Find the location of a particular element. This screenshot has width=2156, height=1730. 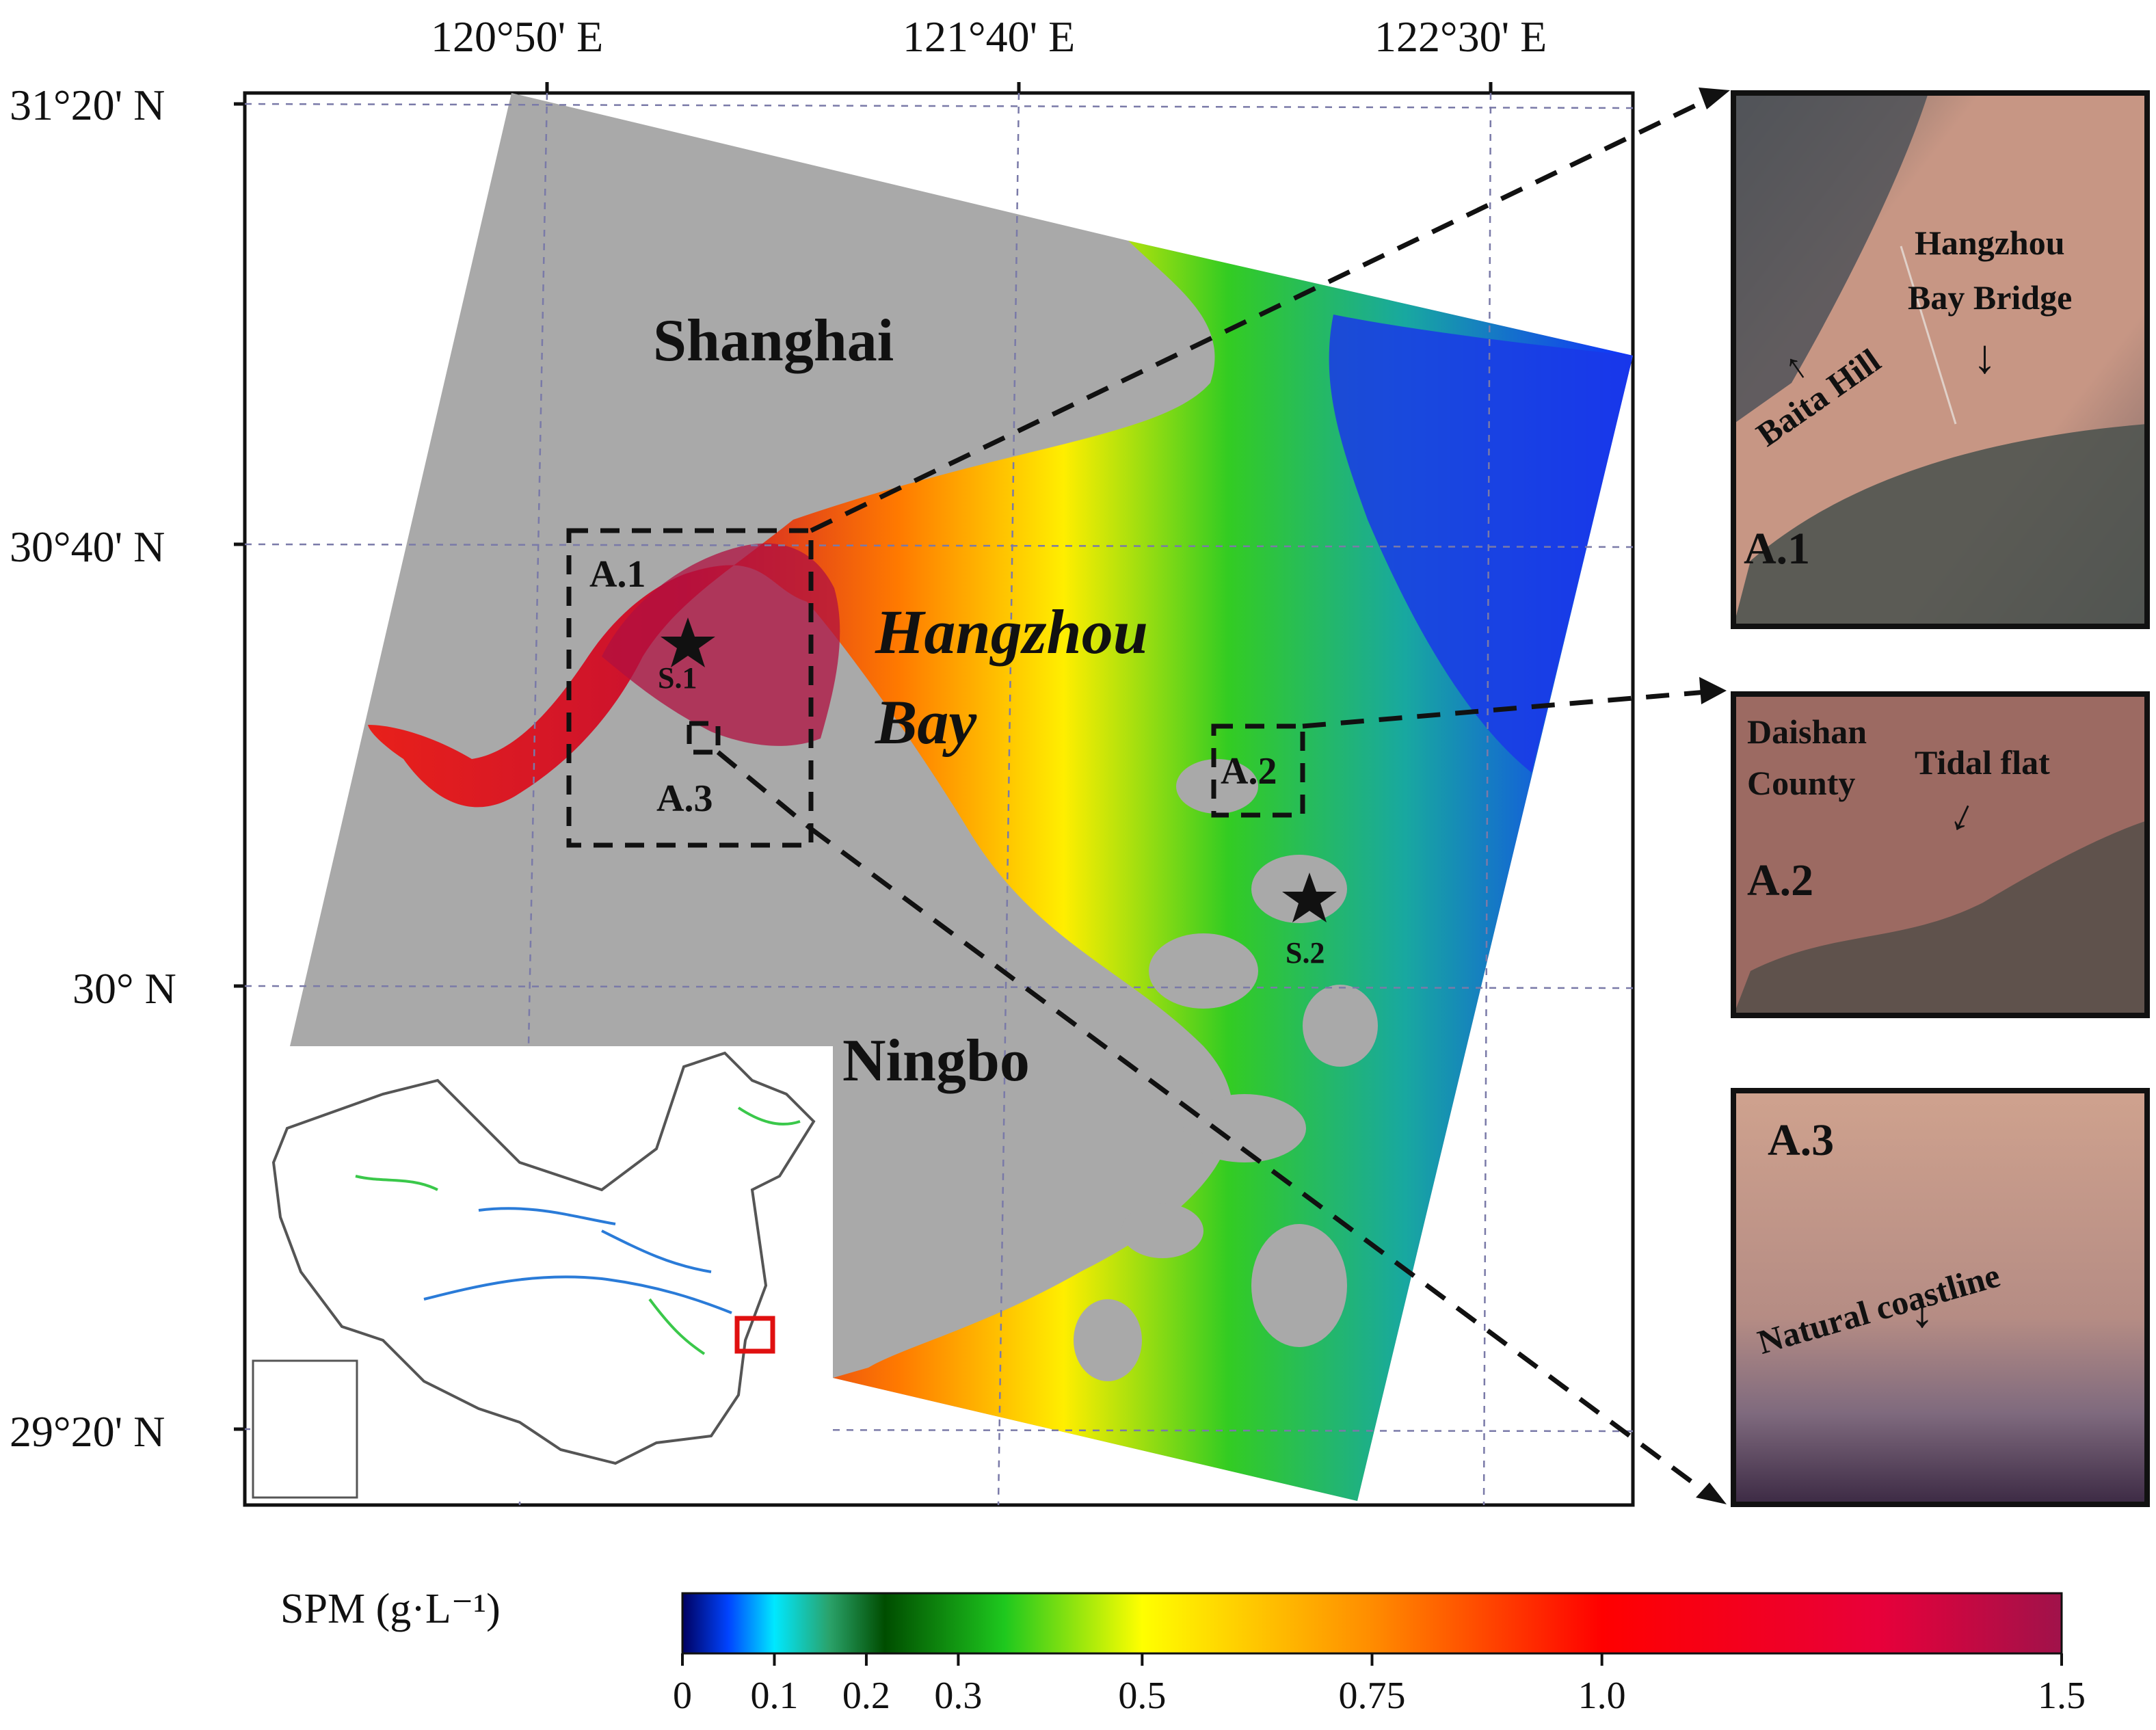

box-a1-label: A.1 is located at coordinates (617, 574).